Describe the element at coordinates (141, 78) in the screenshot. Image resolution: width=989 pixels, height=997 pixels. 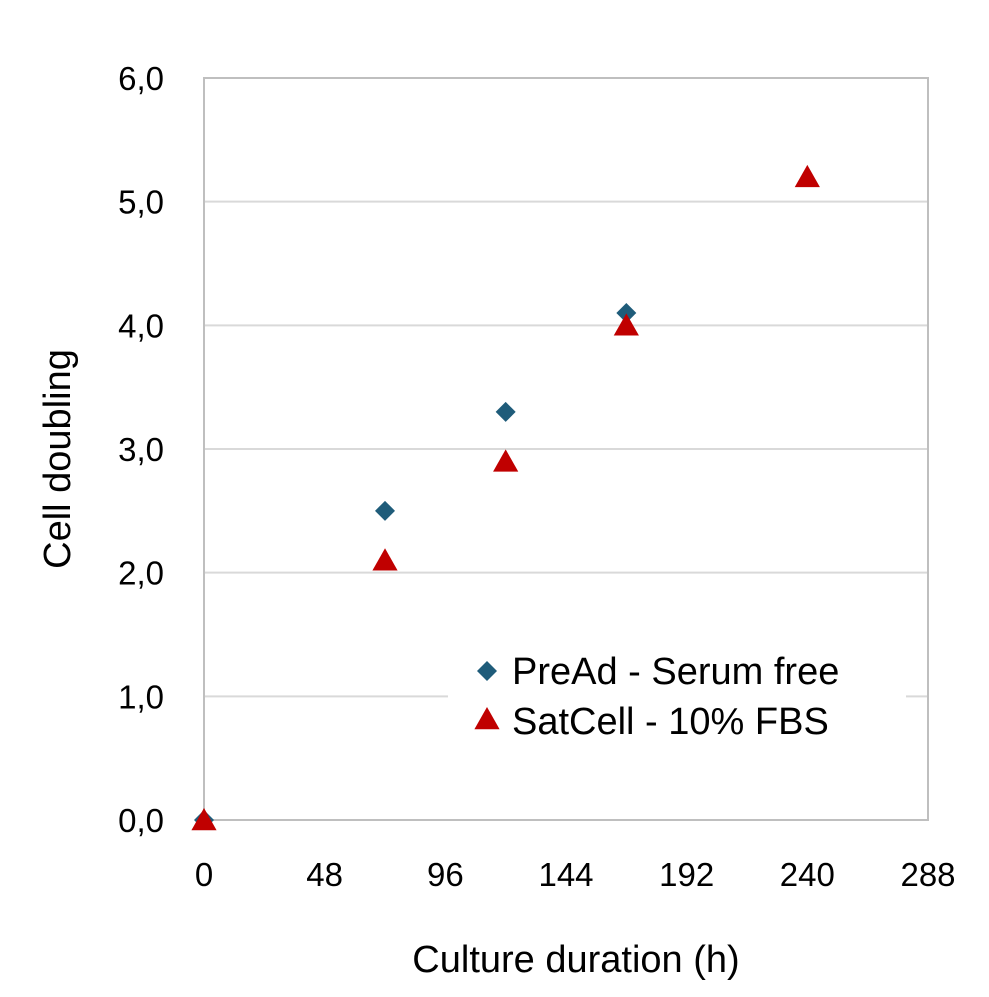
I see `y-tick-label: 6,0` at that location.